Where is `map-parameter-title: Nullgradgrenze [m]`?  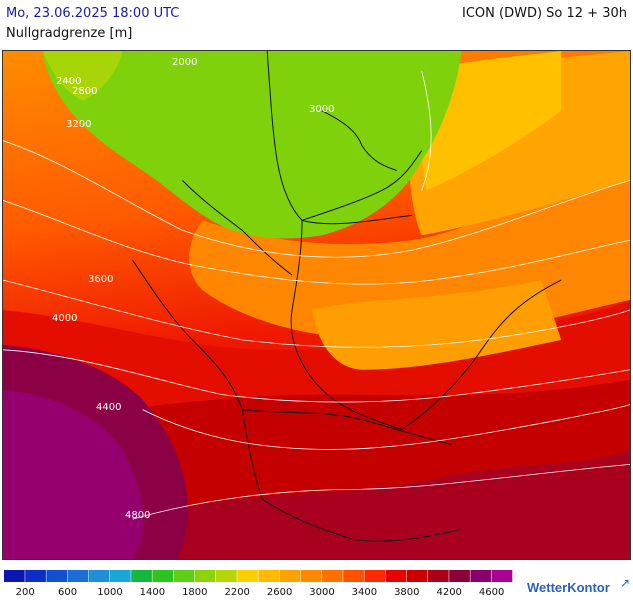 map-parameter-title: Nullgradgrenze [m] is located at coordinates (69, 33).